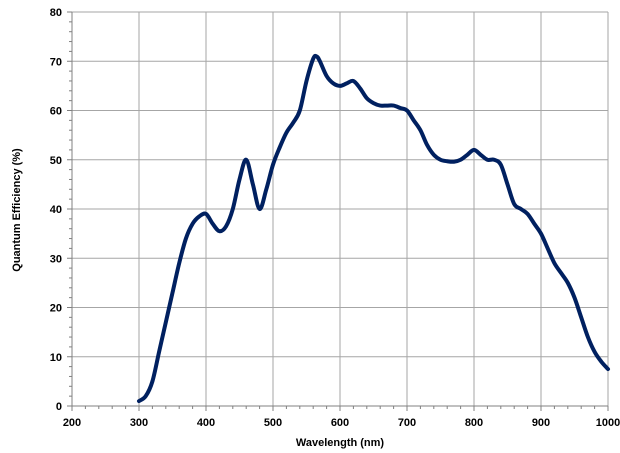  Describe the element at coordinates (56, 210) in the screenshot. I see `y-tick-label: 40` at that location.